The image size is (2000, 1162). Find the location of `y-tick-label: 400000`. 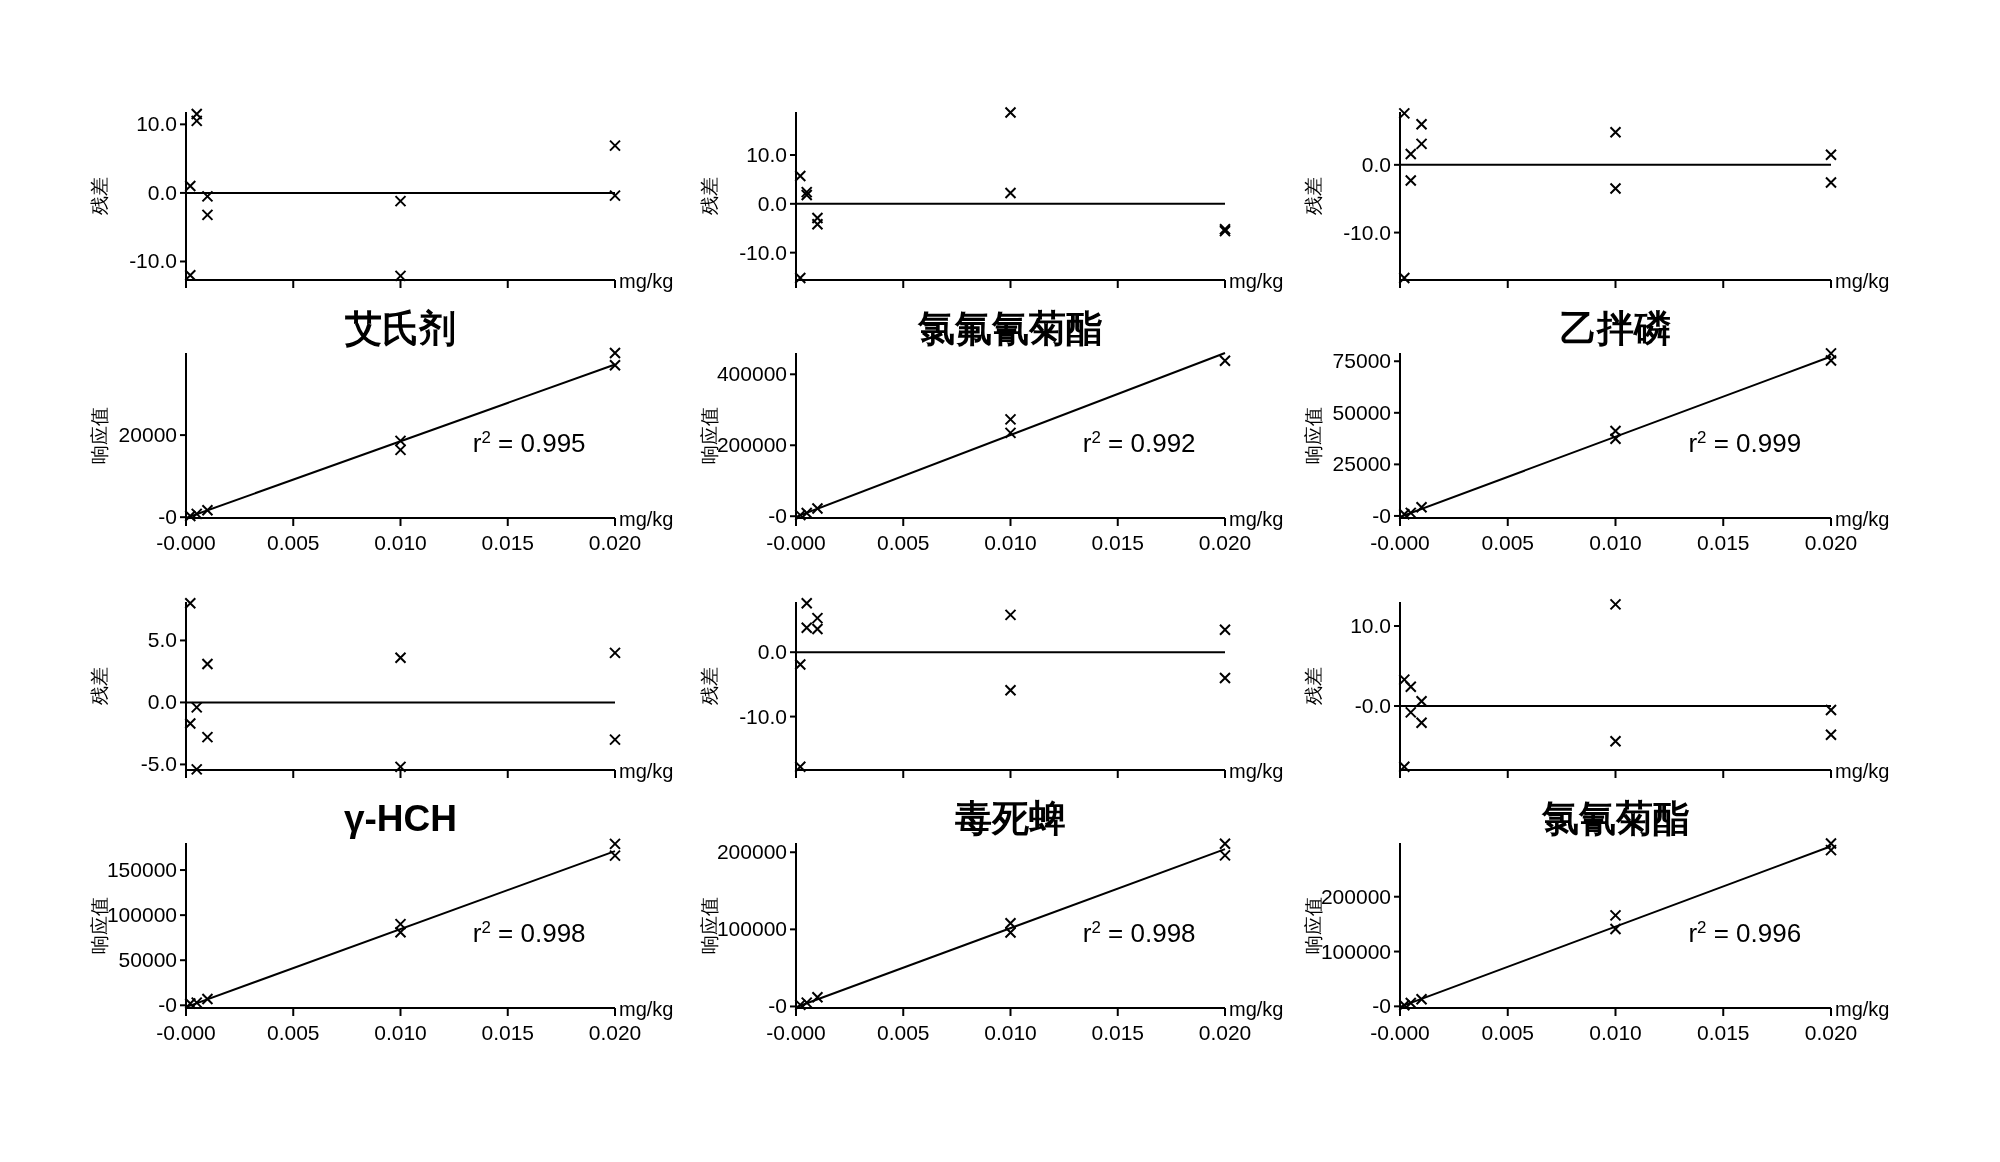

y-tick-label: 400000 is located at coordinates (751, 374).